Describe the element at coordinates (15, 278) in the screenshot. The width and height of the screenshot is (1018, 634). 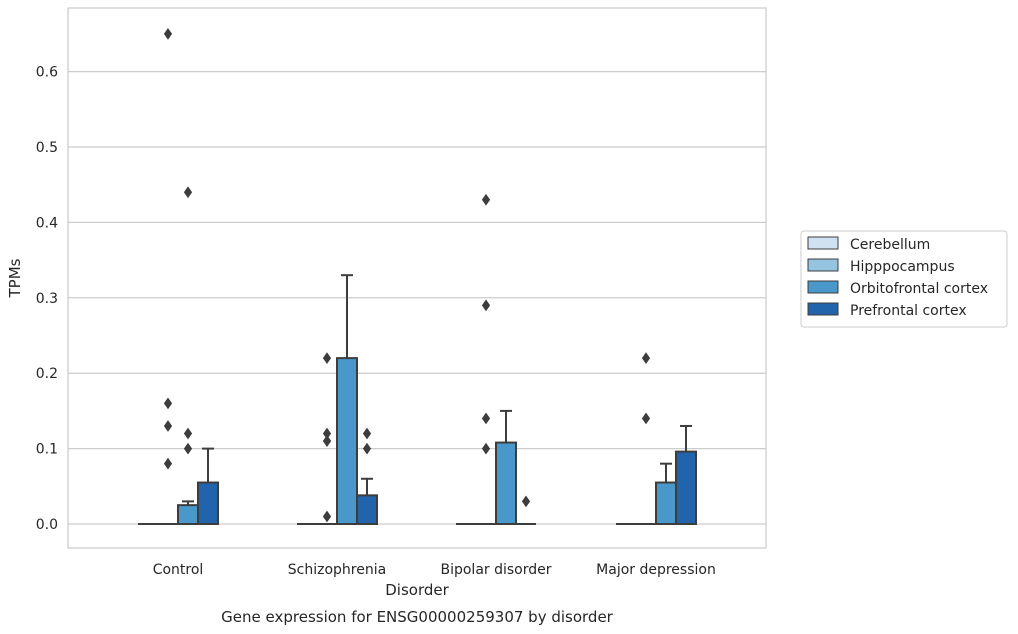
I see `y-axis-title: TPMs` at that location.